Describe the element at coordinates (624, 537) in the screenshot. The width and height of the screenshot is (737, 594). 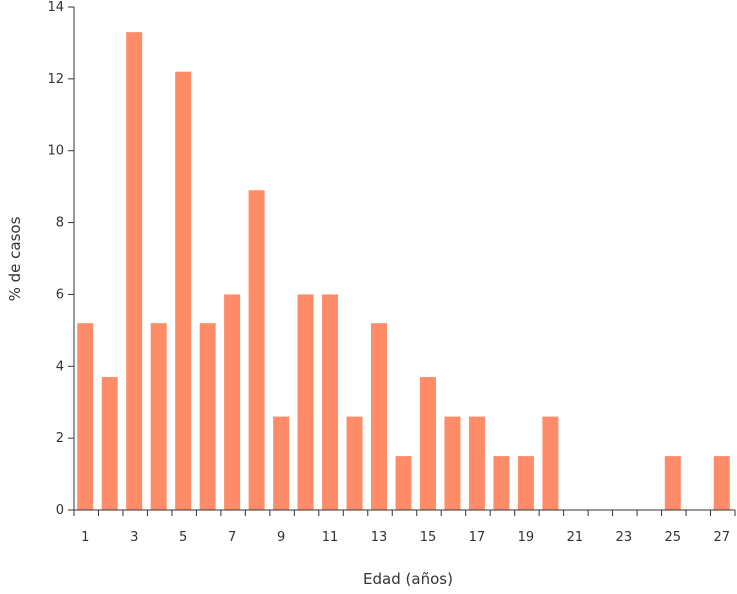
I see `x-tick-label: 23` at that location.